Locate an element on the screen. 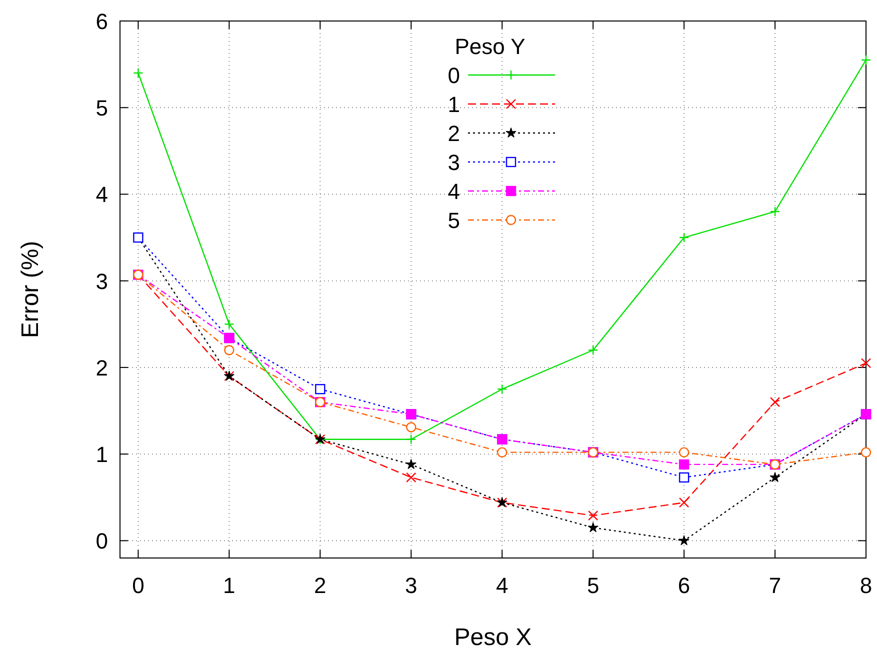 The height and width of the screenshot is (653, 877). legend-label: 1 is located at coordinates (454, 104).